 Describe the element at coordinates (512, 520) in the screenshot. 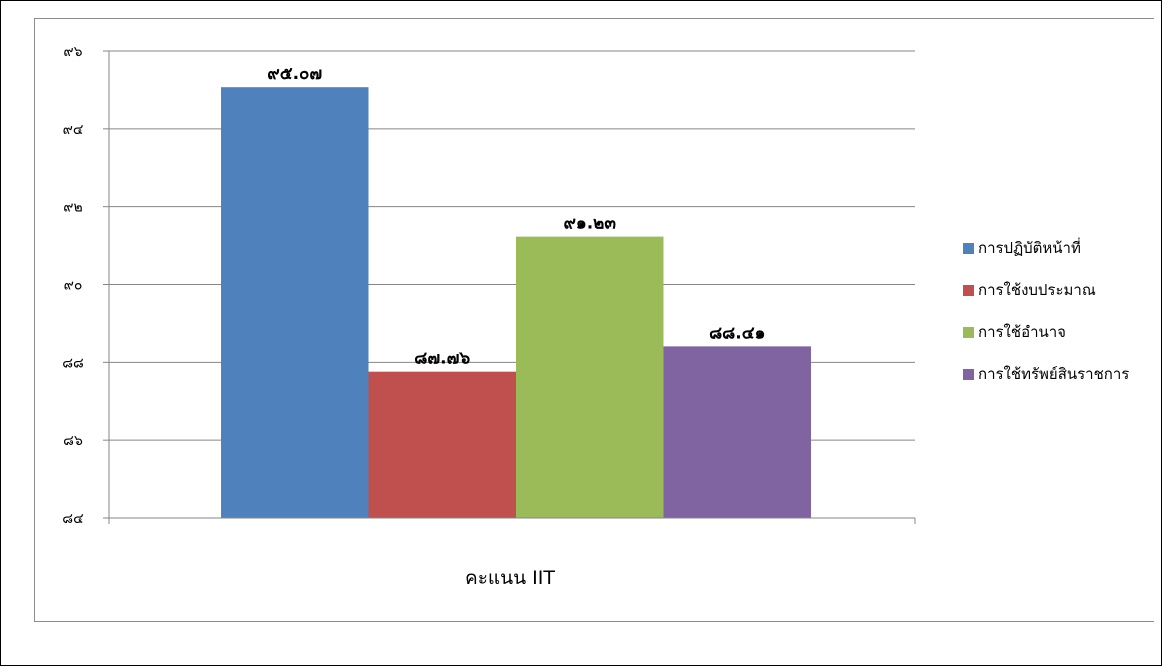

I see `x-axis` at that location.